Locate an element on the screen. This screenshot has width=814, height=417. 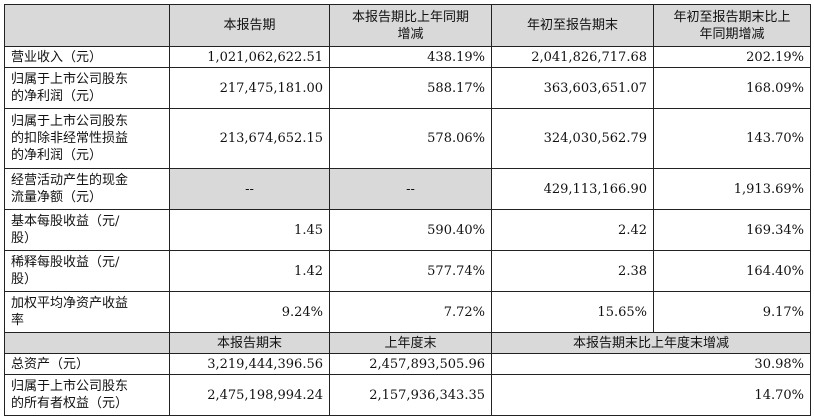
row-label-line: 加权平均净资产收益 is located at coordinates (70, 303).